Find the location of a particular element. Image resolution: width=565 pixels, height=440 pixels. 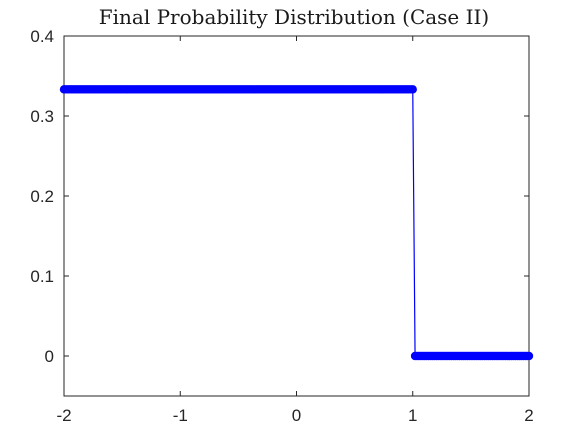

x-tick-label: 2 is located at coordinates (528, 415).